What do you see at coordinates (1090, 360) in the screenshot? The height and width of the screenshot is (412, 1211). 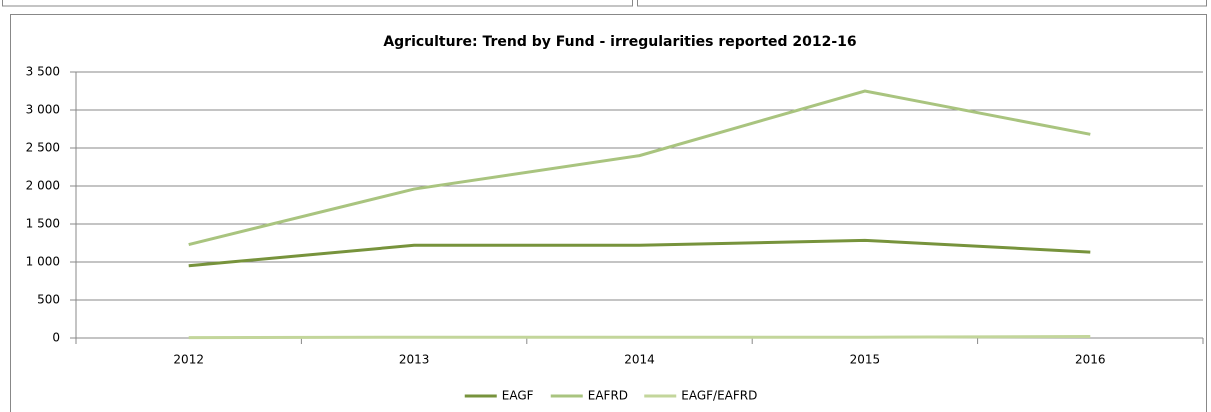 I see `x-tick-label: 2016` at bounding box center [1090, 360].